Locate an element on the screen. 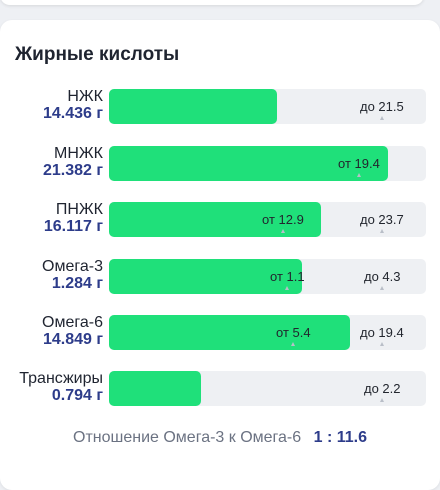  progress-track: до 21.5 is located at coordinates (267, 106).